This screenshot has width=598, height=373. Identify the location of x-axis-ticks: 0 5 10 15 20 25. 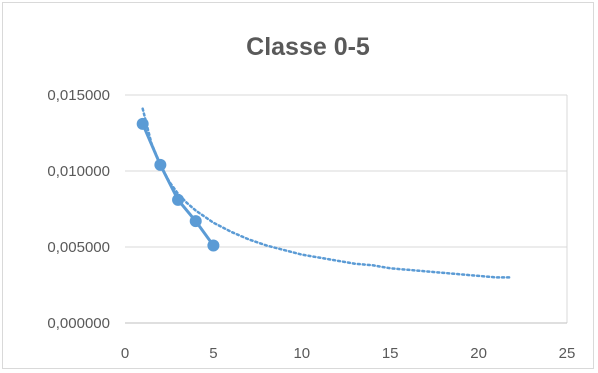
(348, 353).